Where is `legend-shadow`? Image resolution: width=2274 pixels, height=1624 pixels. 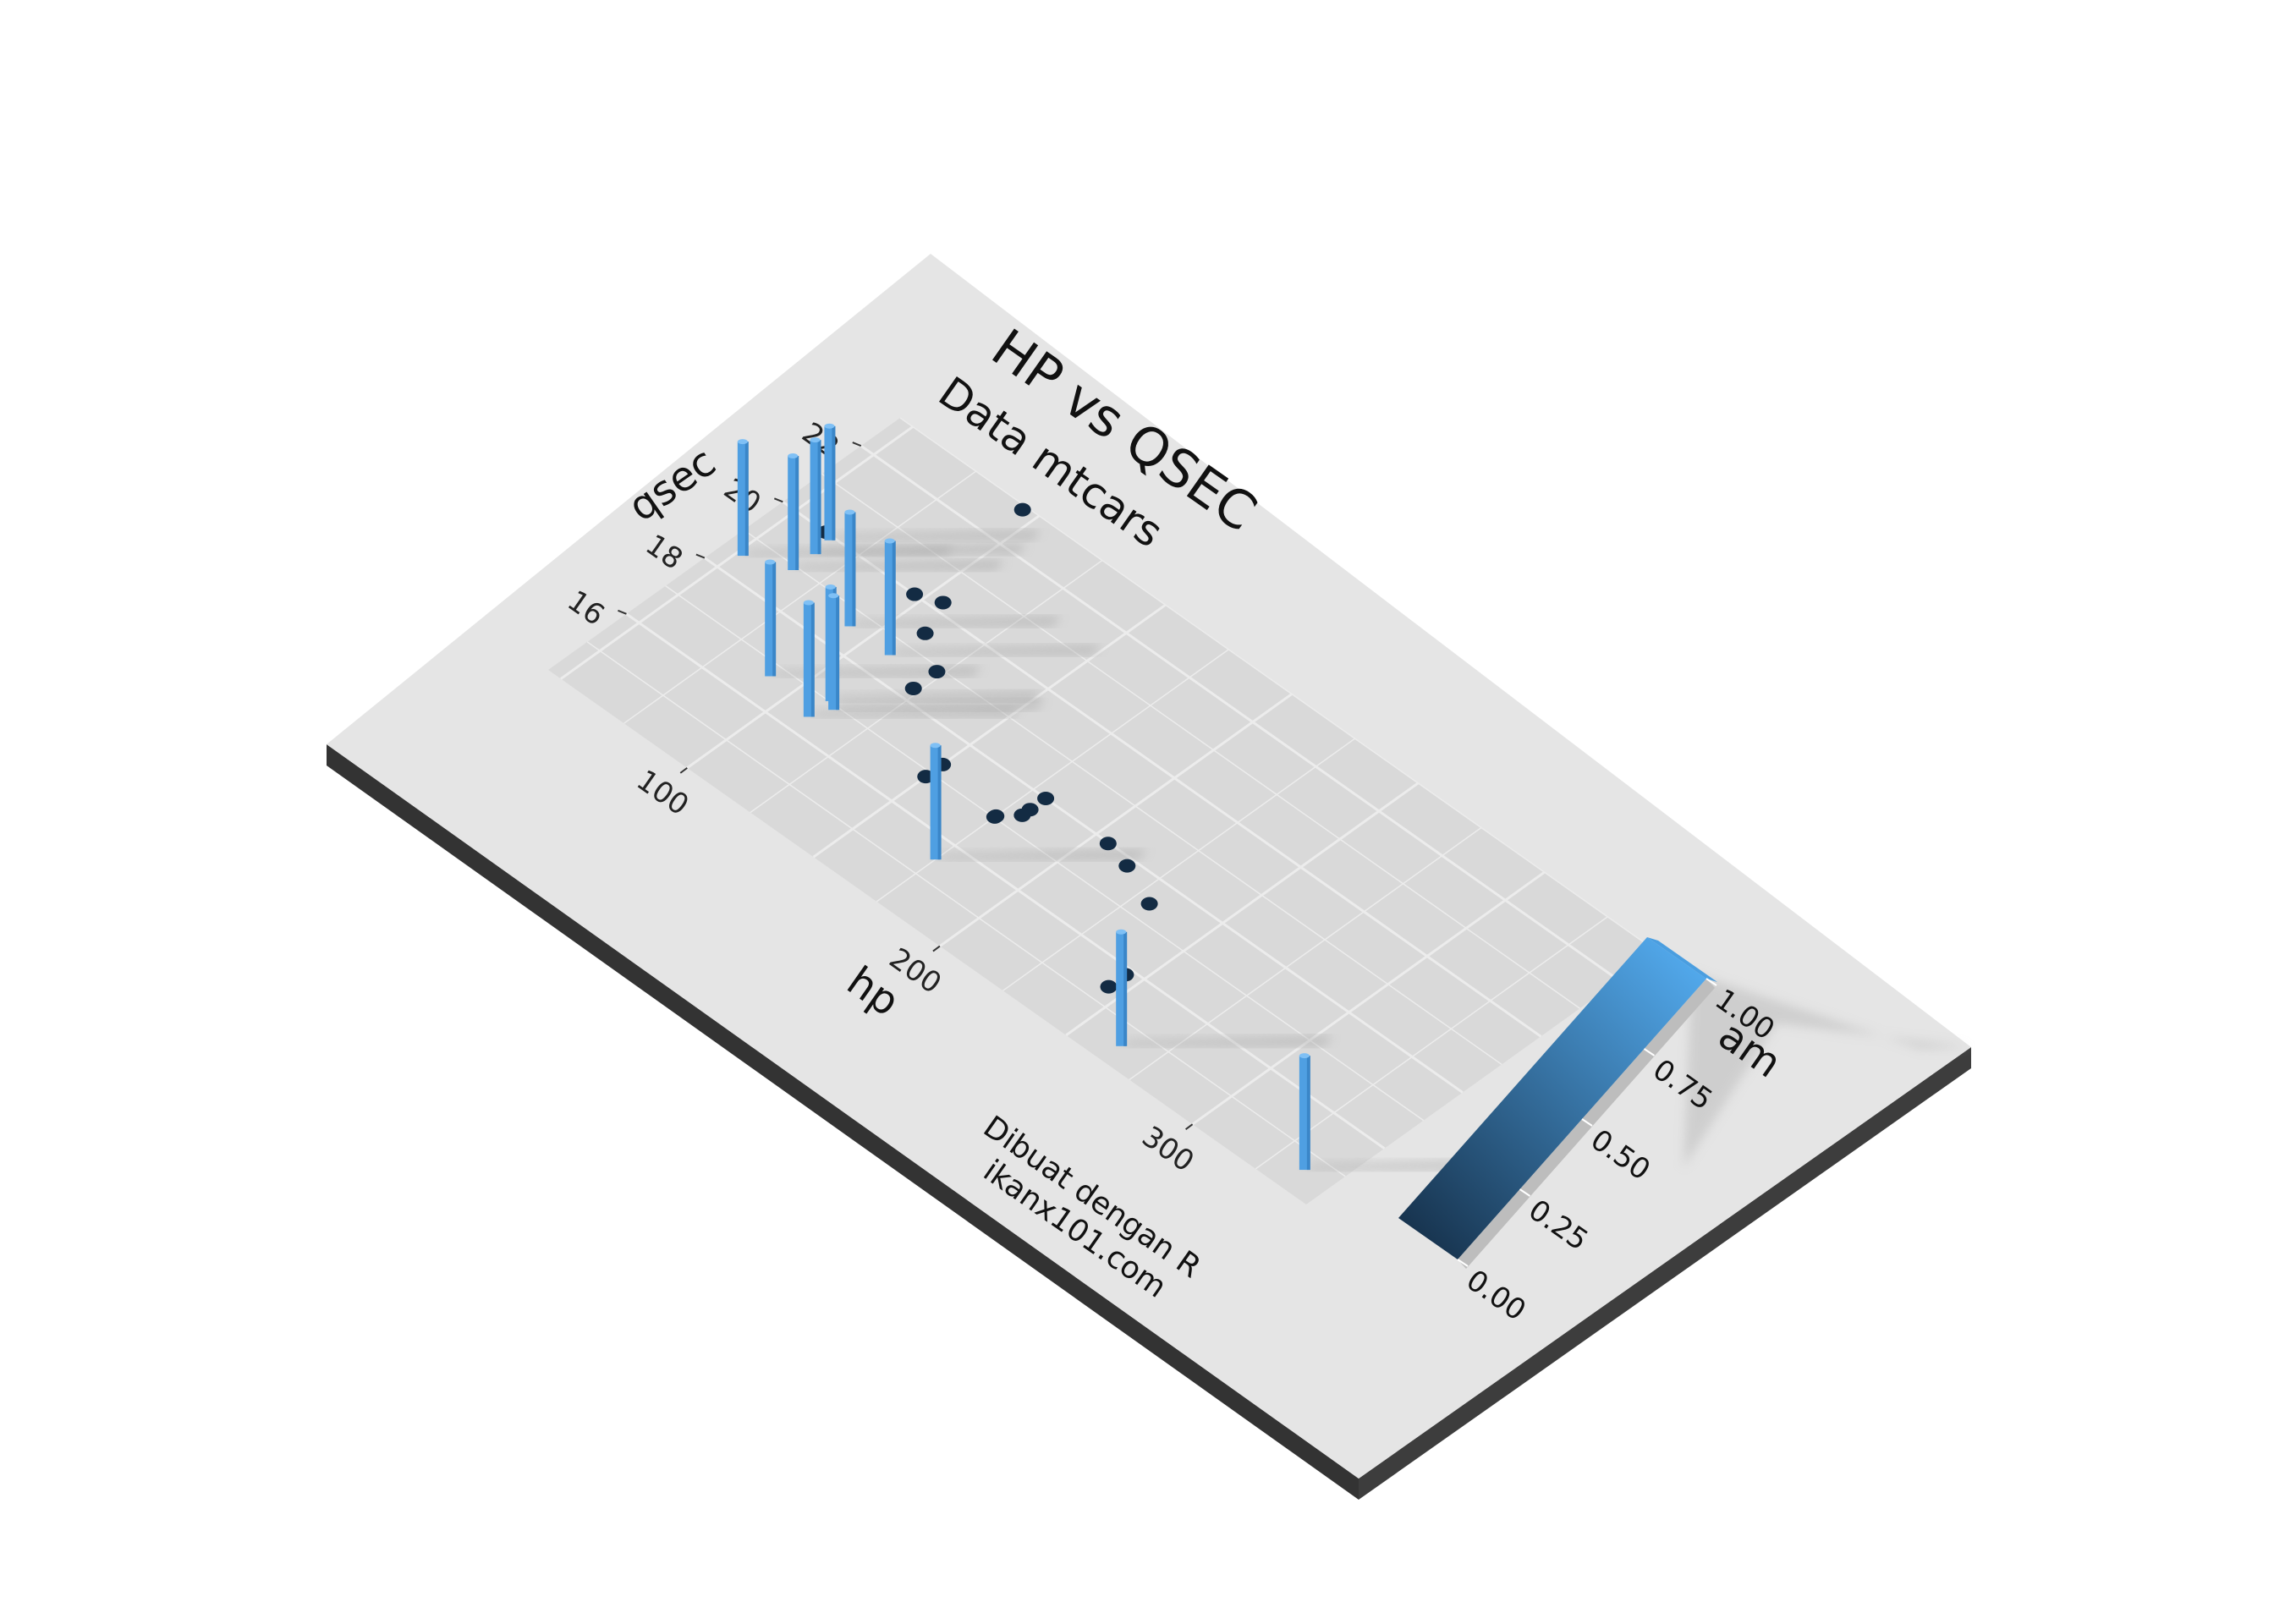 legend-shadow is located at coordinates (1827, 1070).